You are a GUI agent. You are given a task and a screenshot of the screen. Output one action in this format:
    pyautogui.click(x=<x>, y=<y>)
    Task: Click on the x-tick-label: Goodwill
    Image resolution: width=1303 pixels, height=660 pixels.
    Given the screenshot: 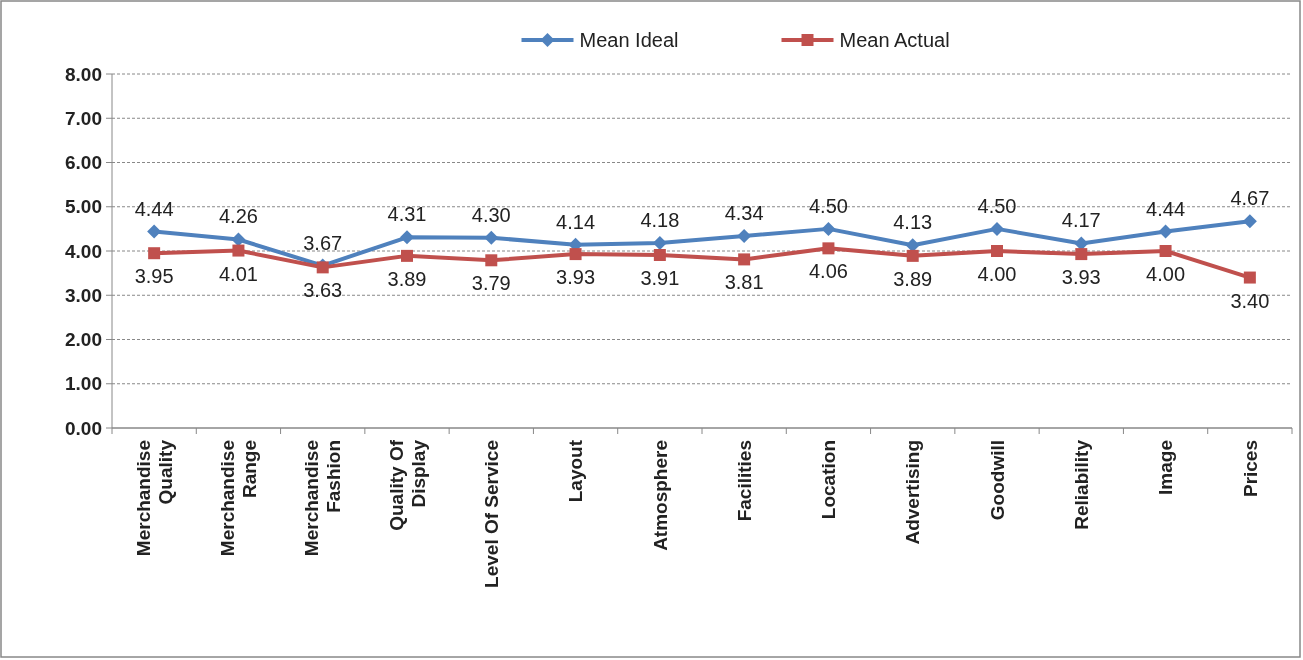 What is the action you would take?
    pyautogui.click(x=997, y=480)
    